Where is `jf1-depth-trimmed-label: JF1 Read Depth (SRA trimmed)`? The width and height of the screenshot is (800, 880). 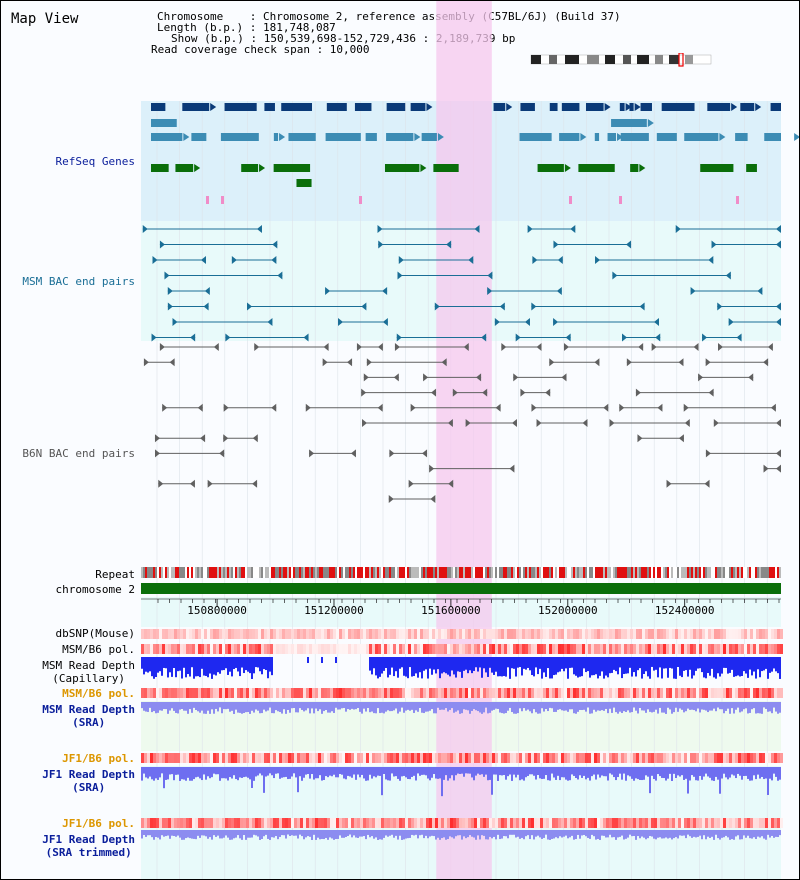 jf1-depth-trimmed-label: JF1 Read Depth (SRA trimmed) is located at coordinates (88, 846).